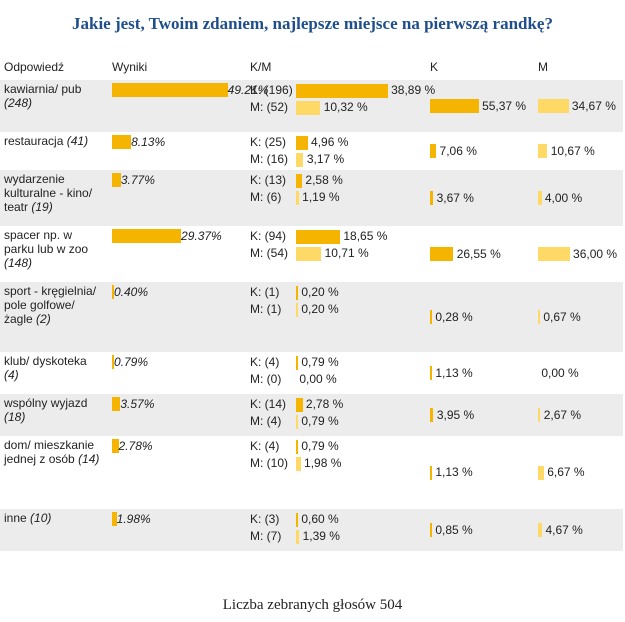 The width and height of the screenshot is (625, 622). Describe the element at coordinates (18, 263) in the screenshot. I see `answer-count: (148)` at that location.